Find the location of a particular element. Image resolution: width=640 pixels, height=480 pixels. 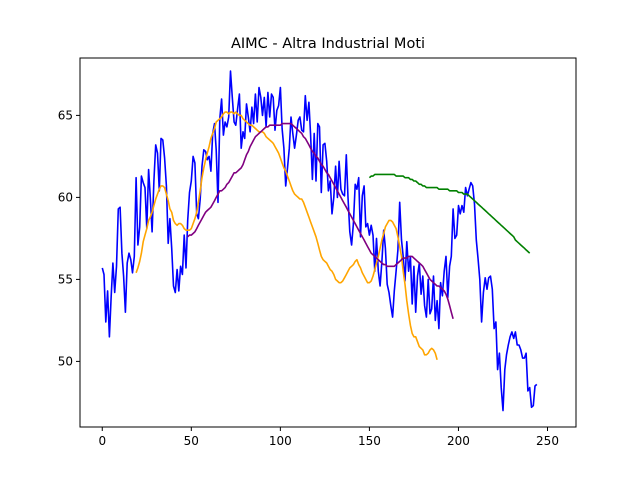

x-tick-label: 250 is located at coordinates (547, 441).